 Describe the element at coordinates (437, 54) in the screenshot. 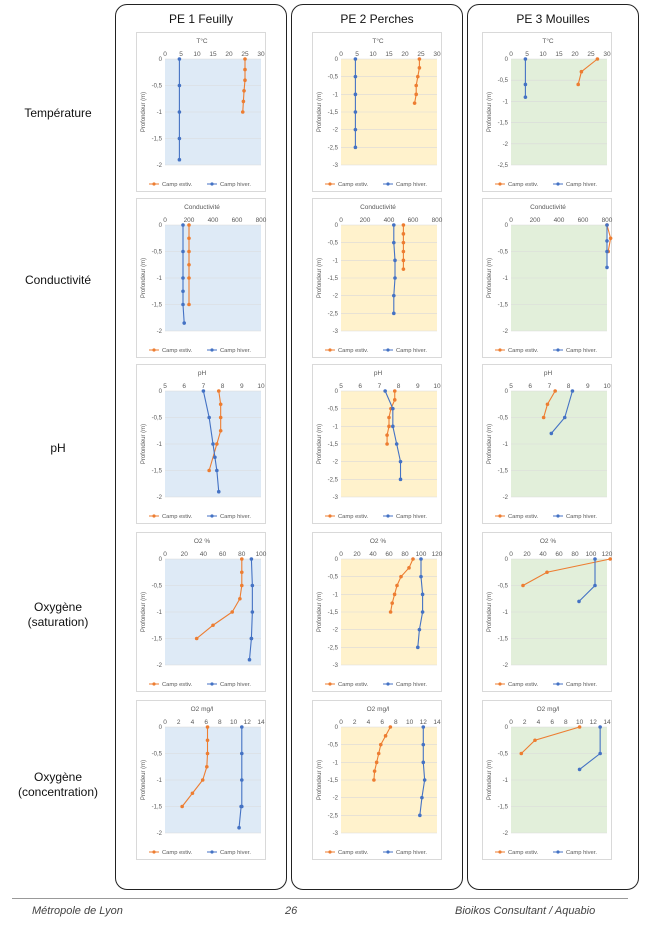

I see `x-tick-label: 30` at that location.